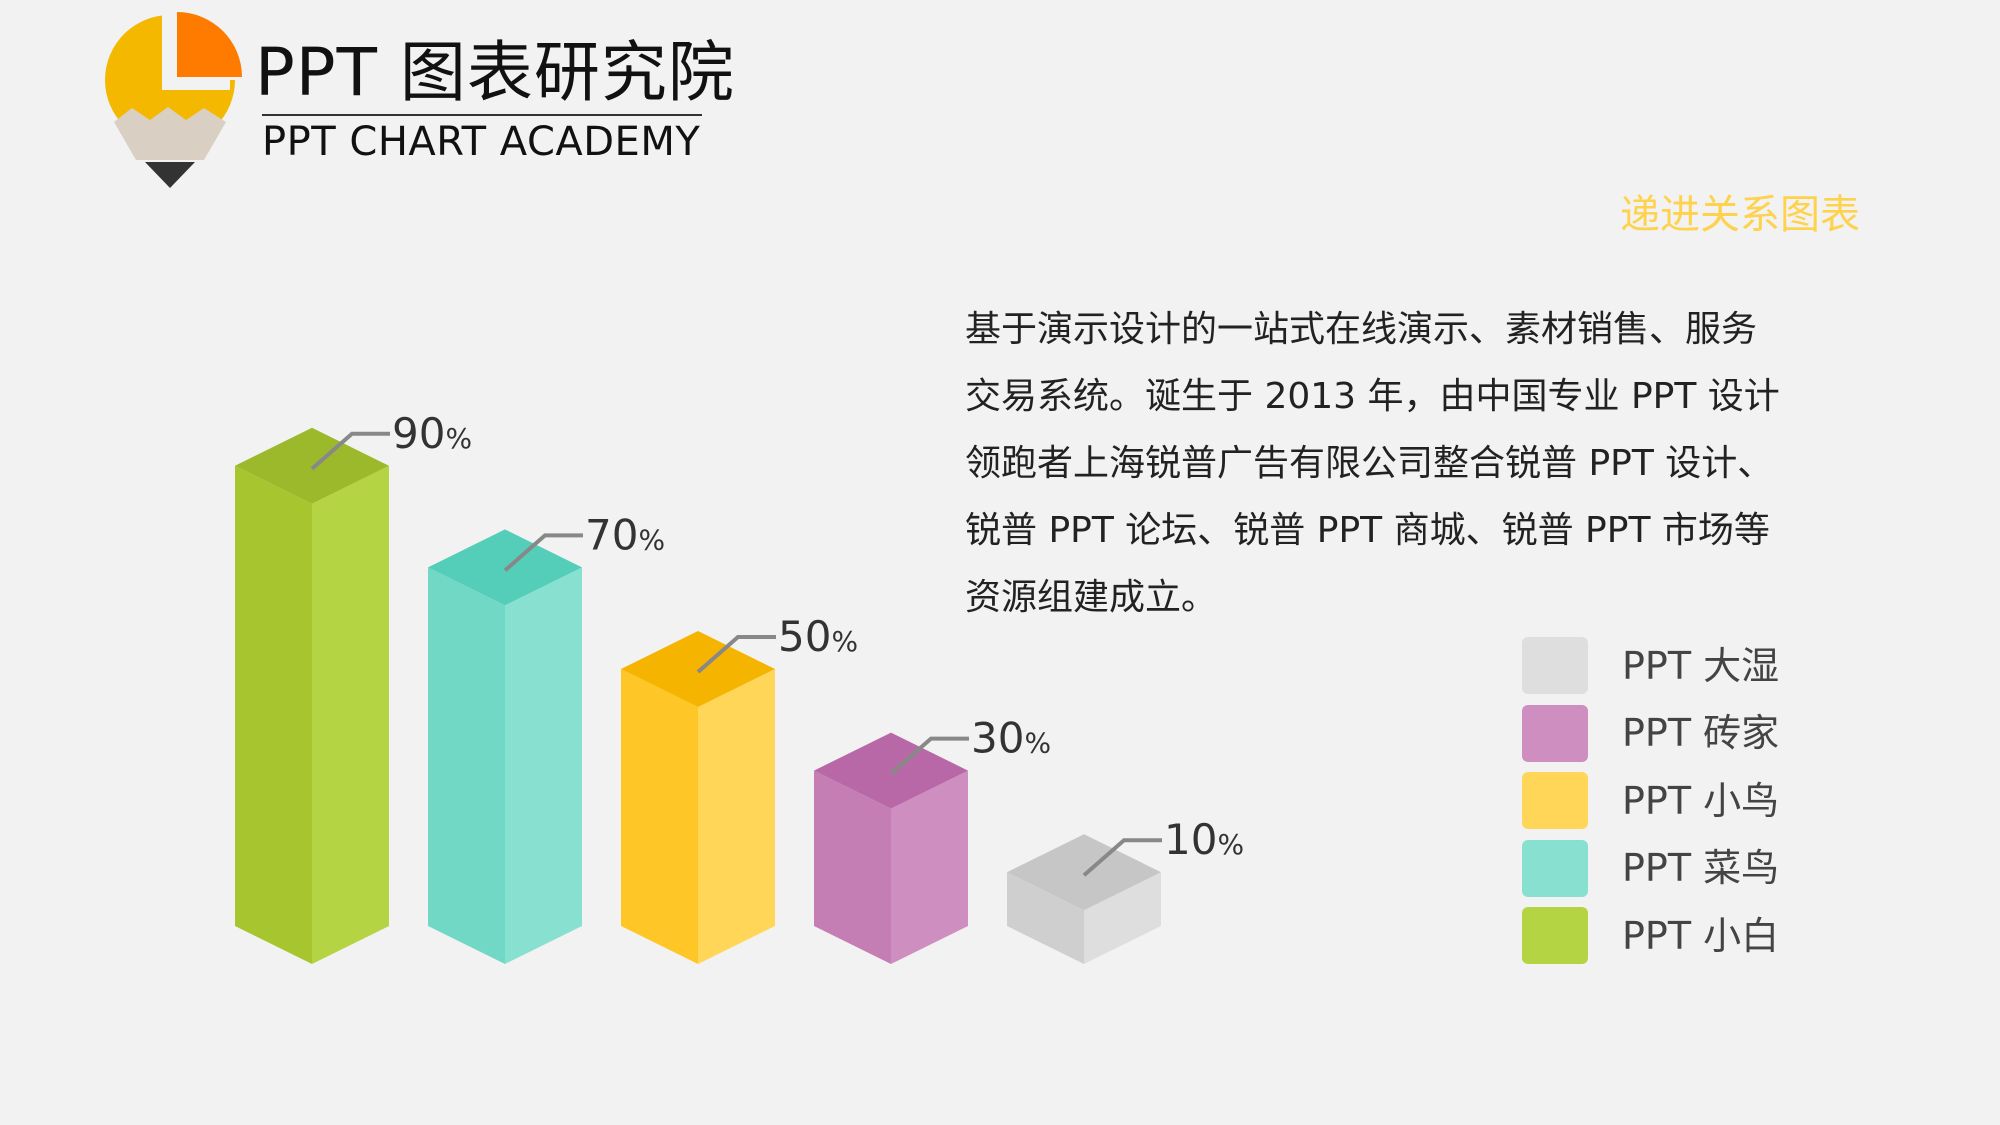  What do you see at coordinates (481, 142) in the screenshot?
I see `brand-title-en: PPT CHART ACADEMY` at bounding box center [481, 142].